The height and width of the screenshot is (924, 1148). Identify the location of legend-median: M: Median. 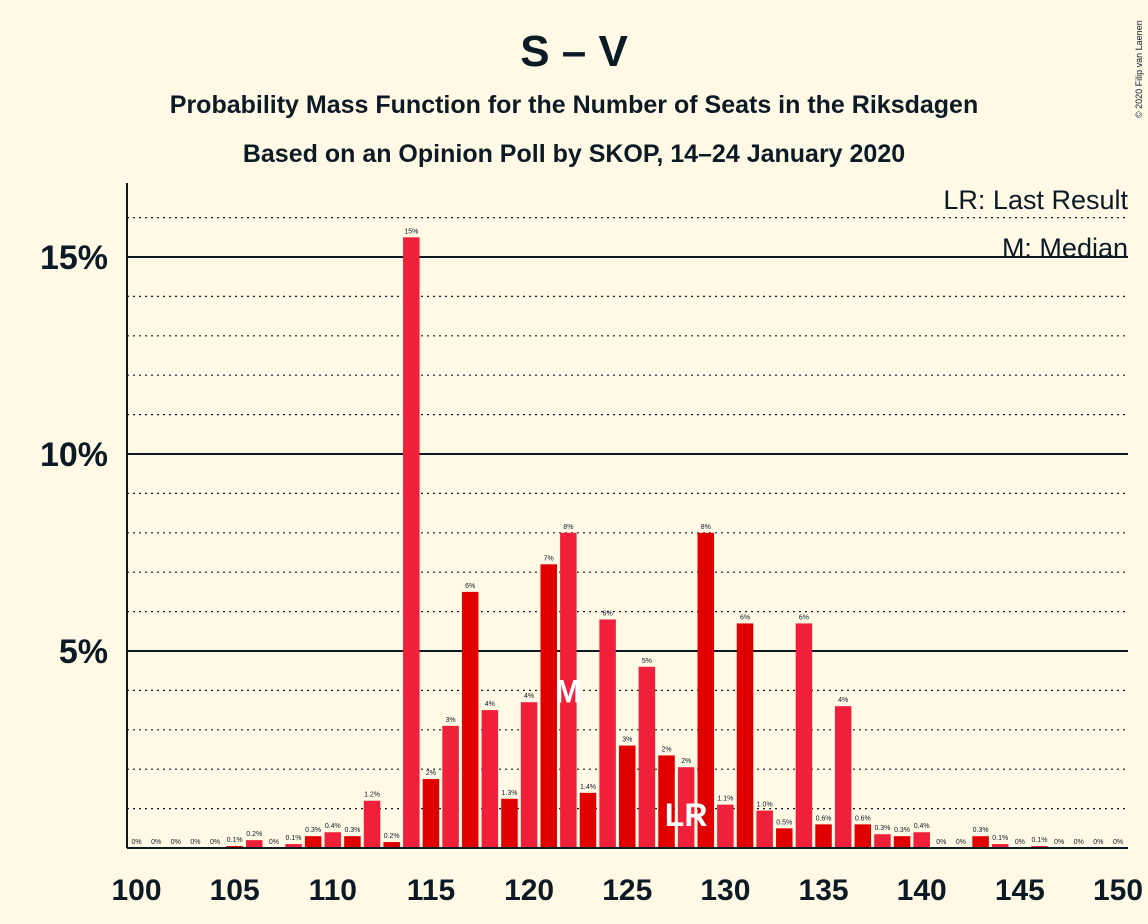
(1065, 248).